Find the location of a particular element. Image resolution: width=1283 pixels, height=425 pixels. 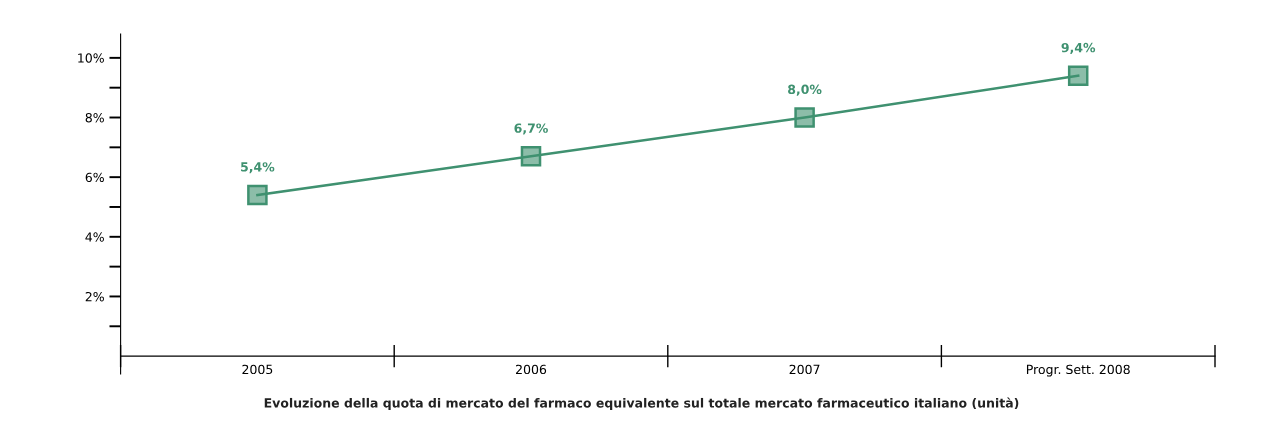

data-label: 9,4% is located at coordinates (1078, 48).